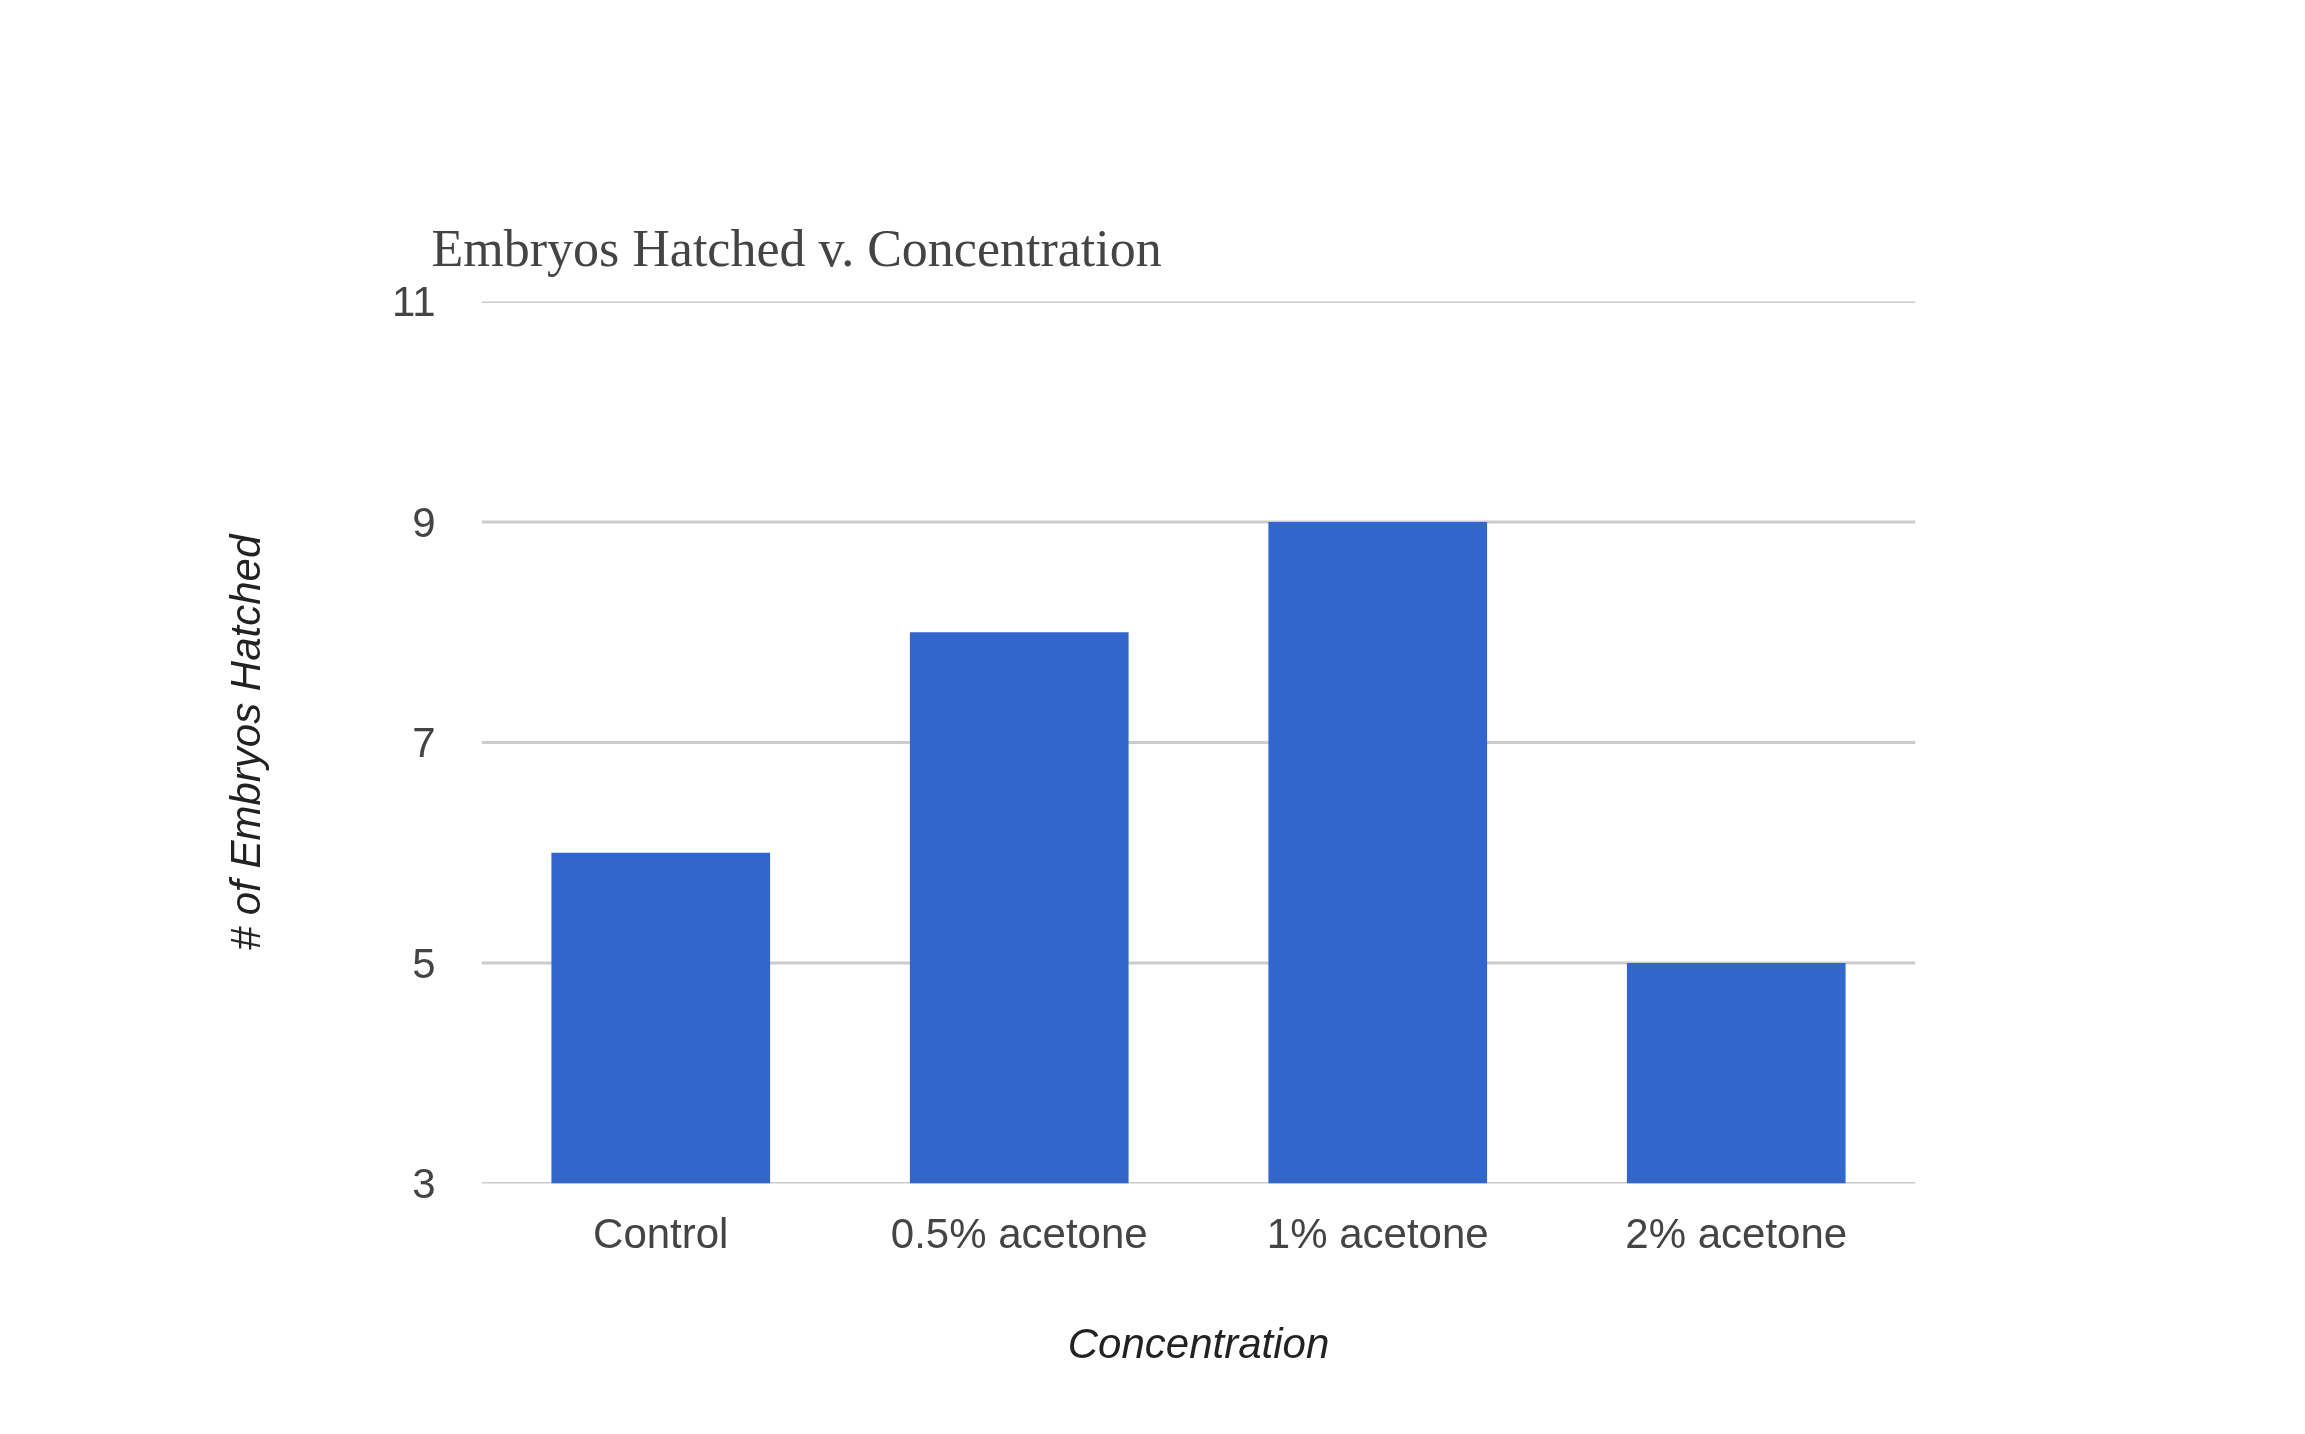  What do you see at coordinates (245, 742) in the screenshot?
I see `y-axis-title: # of Embryos Hatched` at bounding box center [245, 742].